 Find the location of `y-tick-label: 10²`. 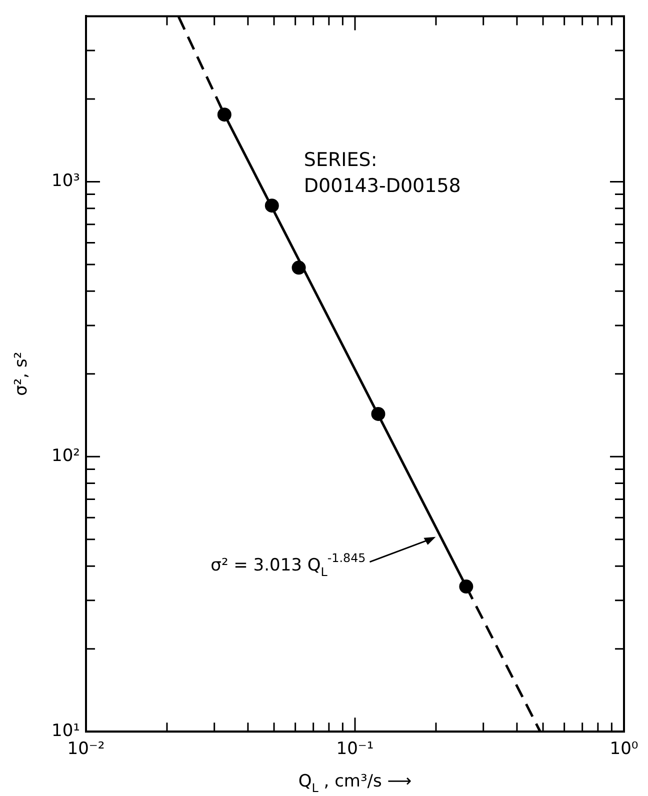

y-tick-label: 10² is located at coordinates (66, 456).